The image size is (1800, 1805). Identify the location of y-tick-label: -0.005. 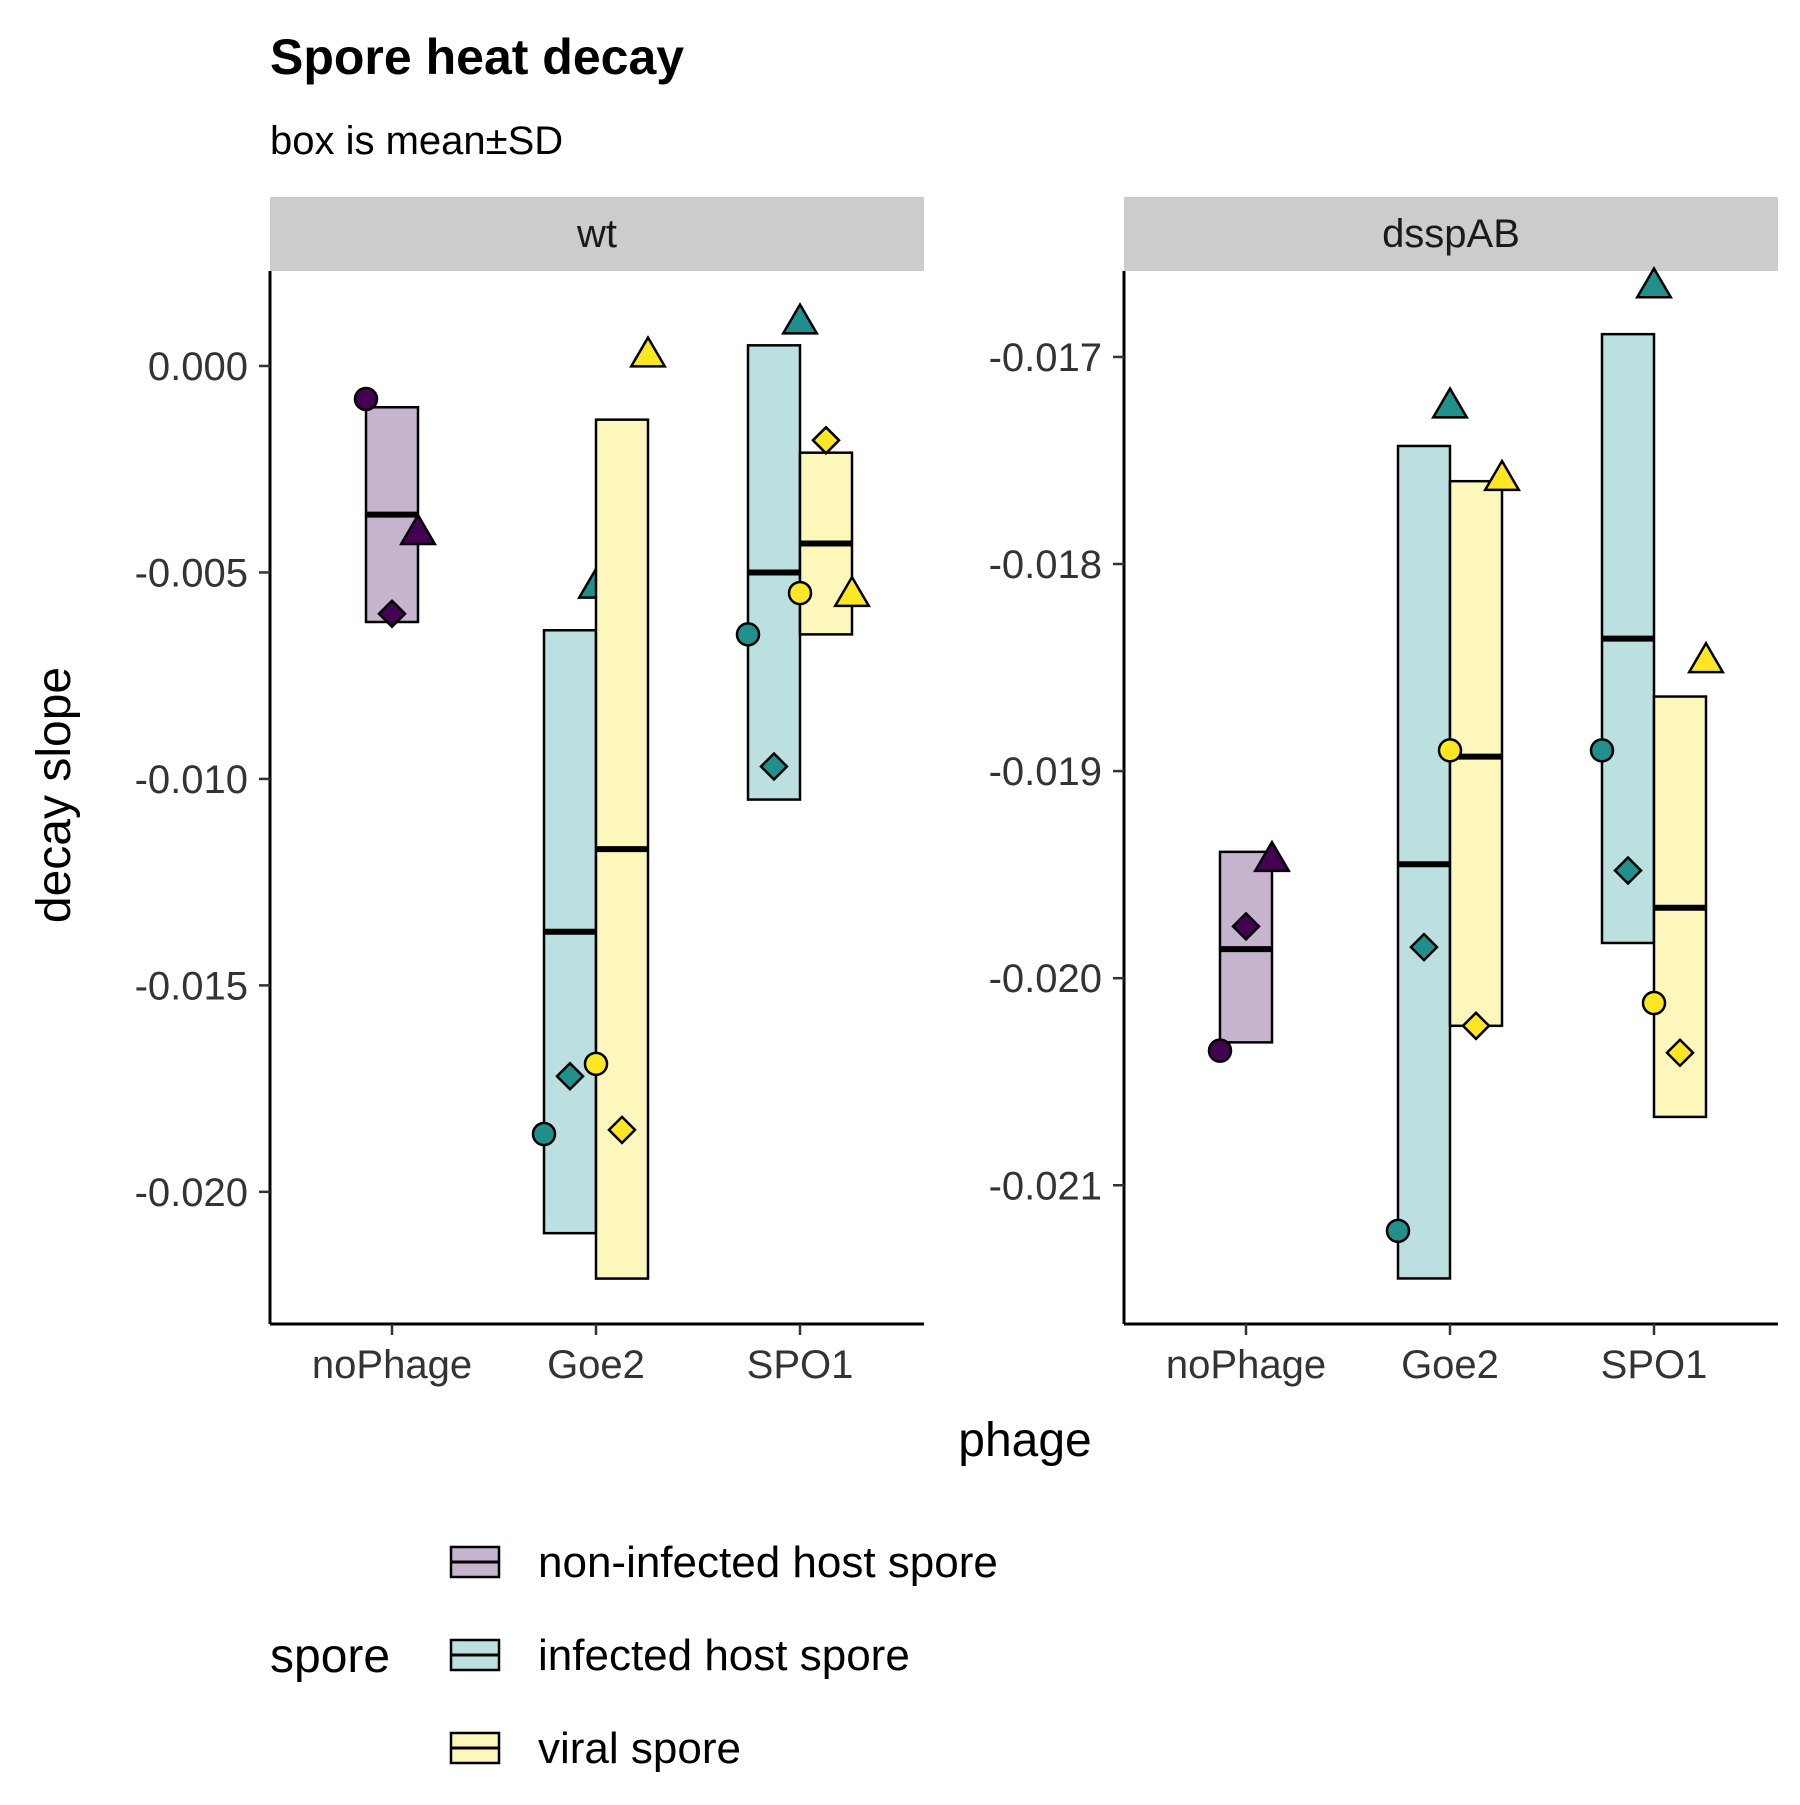
(191, 573).